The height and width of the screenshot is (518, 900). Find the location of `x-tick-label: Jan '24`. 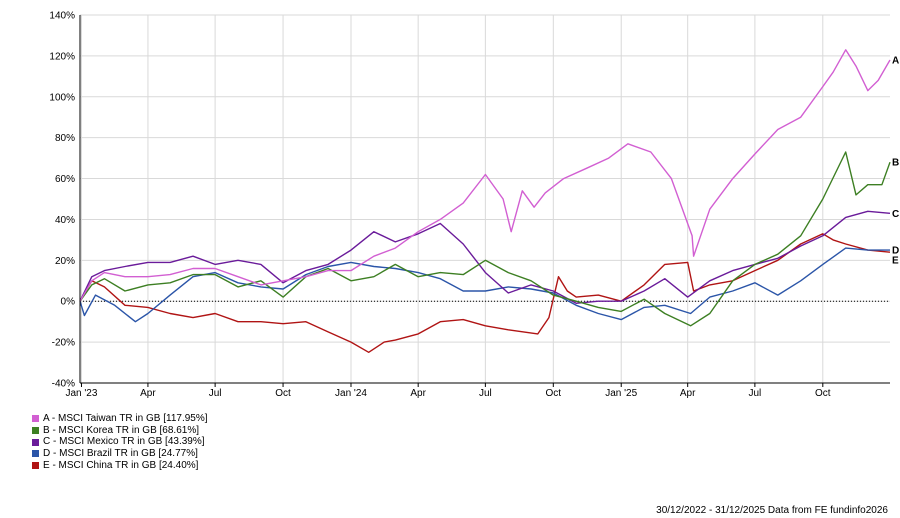

x-tick-label: Jan '24 is located at coordinates (351, 393).